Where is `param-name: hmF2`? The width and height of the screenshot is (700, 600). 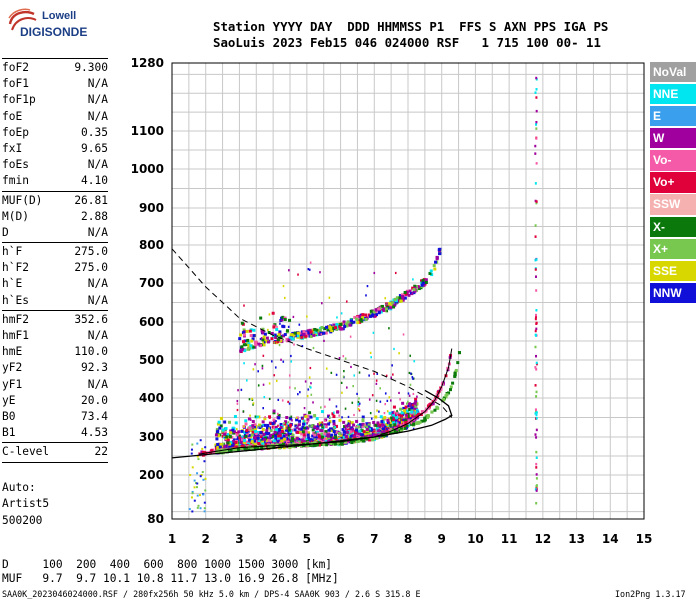
param-name: hmF2 is located at coordinates (15, 319).